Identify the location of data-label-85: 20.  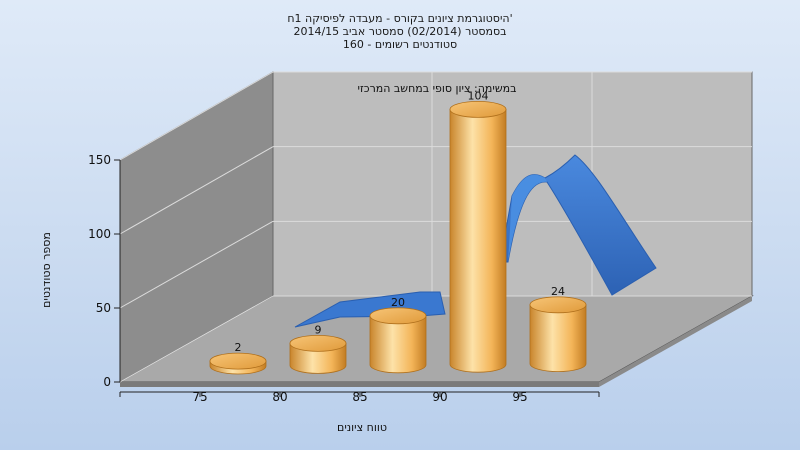
(398, 302).